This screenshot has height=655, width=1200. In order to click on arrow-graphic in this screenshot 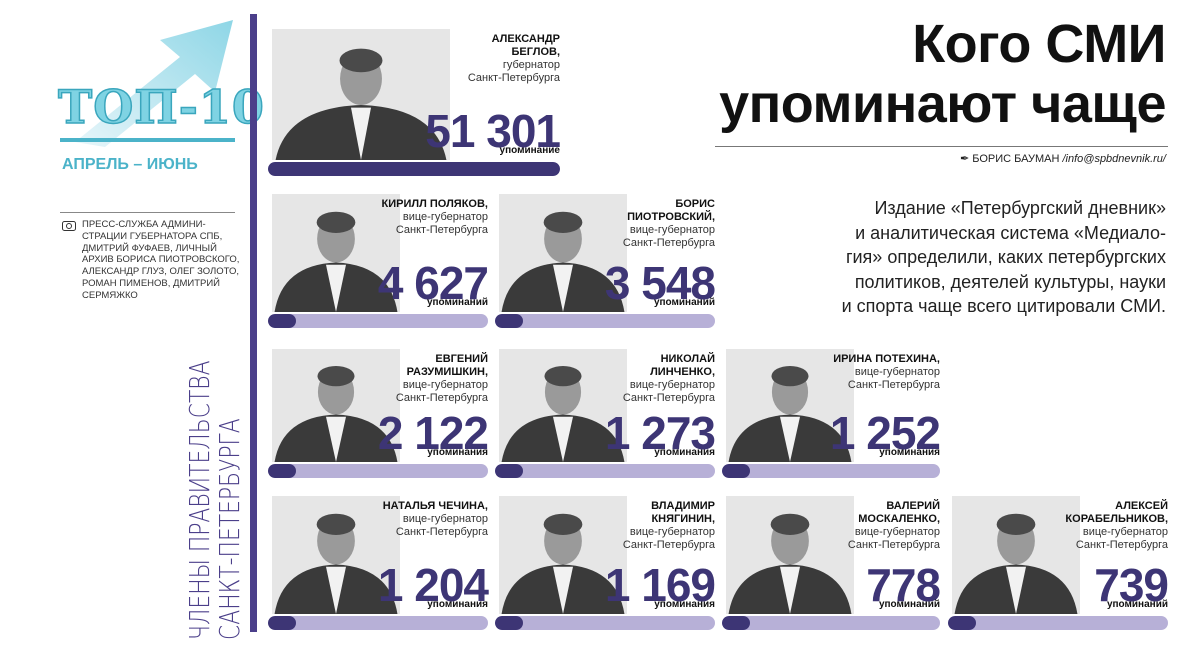, I will do `click(154, 83)`.